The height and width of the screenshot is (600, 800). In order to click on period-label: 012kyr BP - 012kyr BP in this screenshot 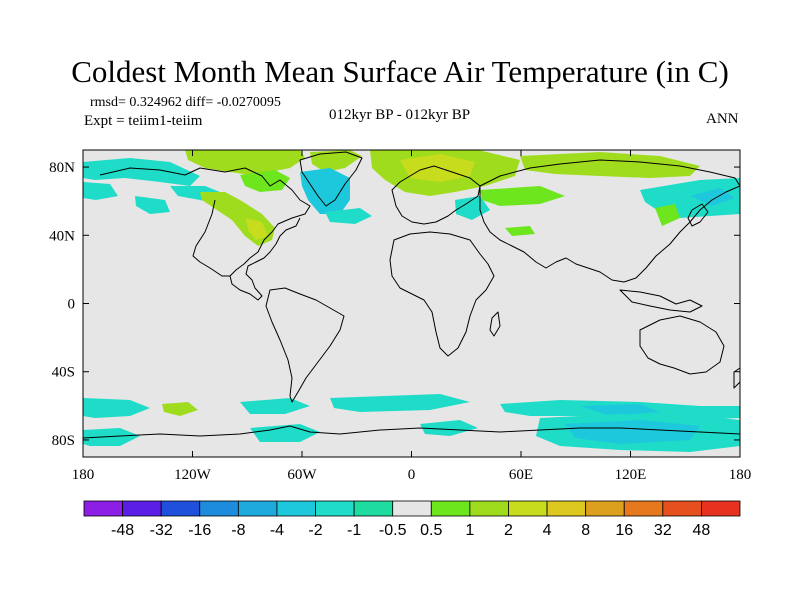, I will do `click(400, 115)`.